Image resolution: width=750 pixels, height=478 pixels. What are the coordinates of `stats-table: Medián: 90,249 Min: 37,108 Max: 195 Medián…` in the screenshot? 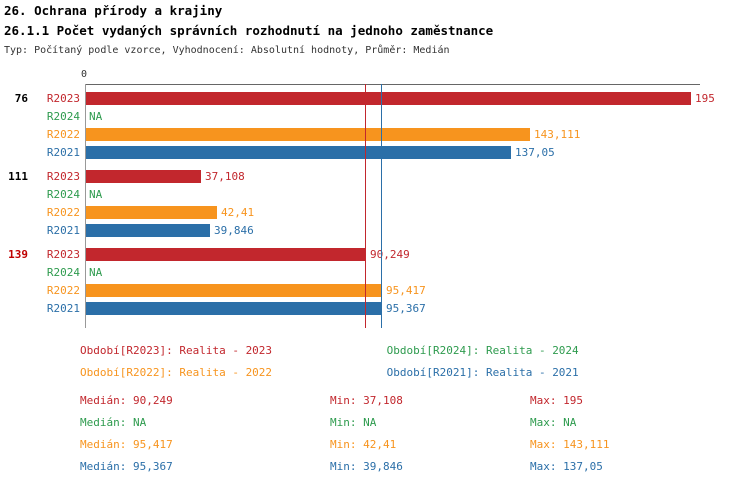 It's located at (344, 434).